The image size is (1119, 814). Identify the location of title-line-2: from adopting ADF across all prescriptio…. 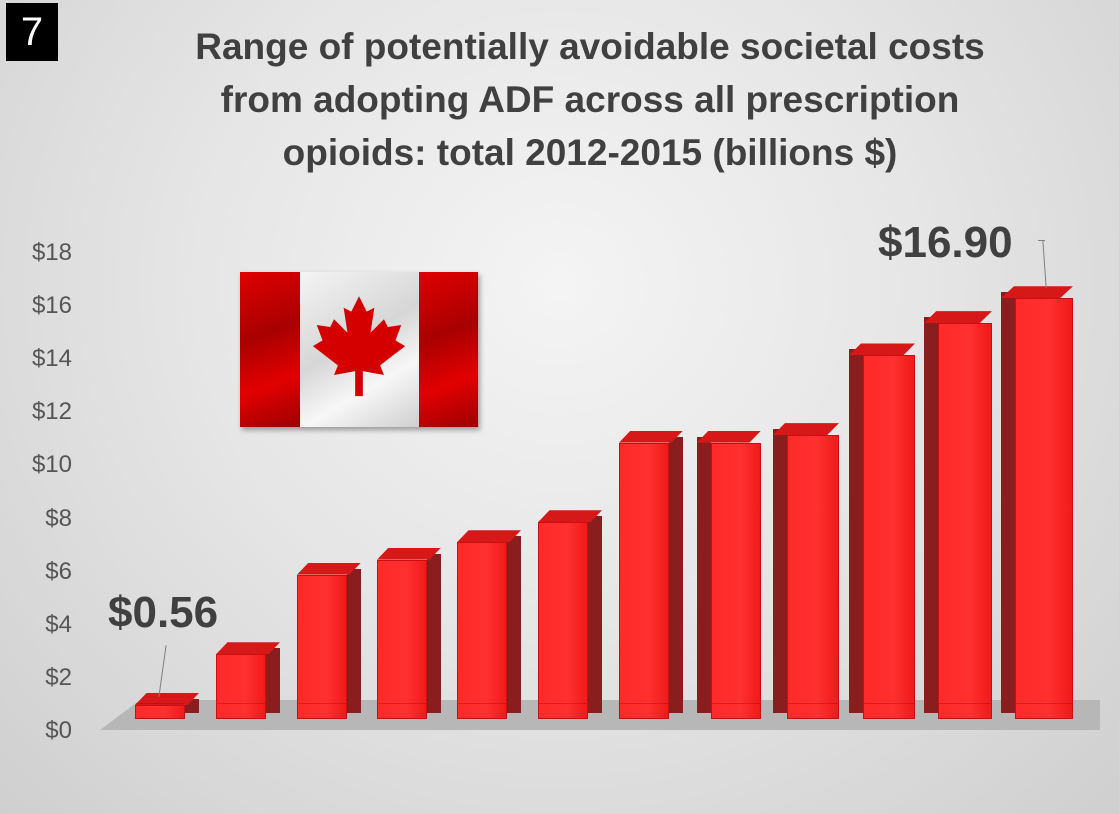
(590, 99).